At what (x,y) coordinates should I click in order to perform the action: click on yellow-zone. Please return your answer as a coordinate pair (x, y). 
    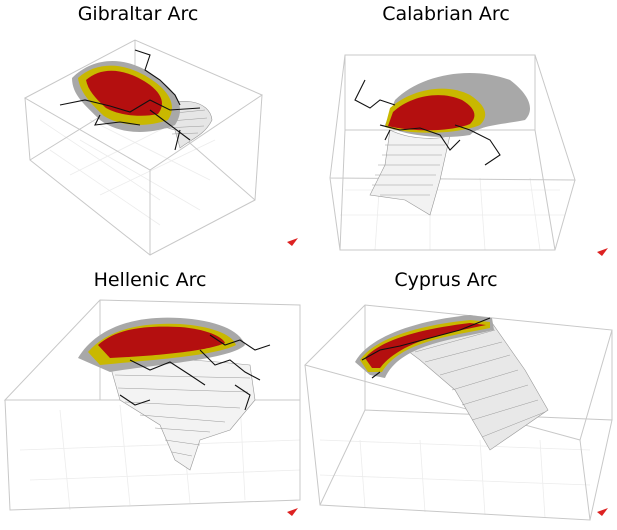
    Looking at the image, I should click on (425, 346).